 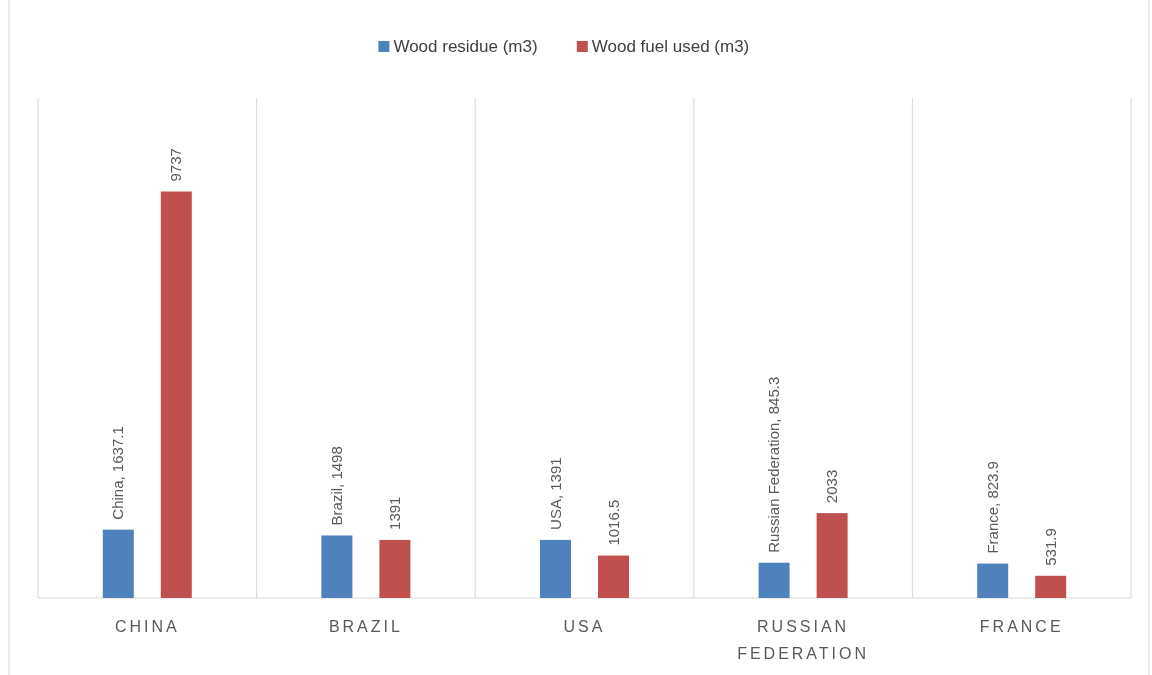 I want to click on data-label: 9737, so click(x=176, y=165).